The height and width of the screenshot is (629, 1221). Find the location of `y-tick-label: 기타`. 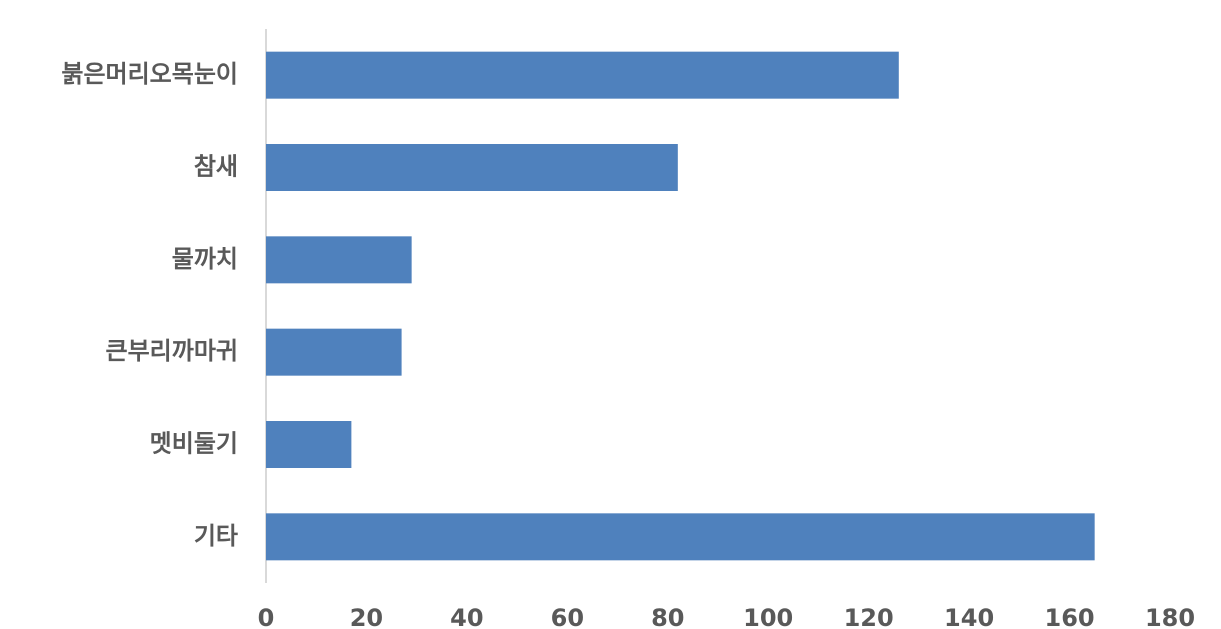

y-tick-label: 기타 is located at coordinates (216, 536).